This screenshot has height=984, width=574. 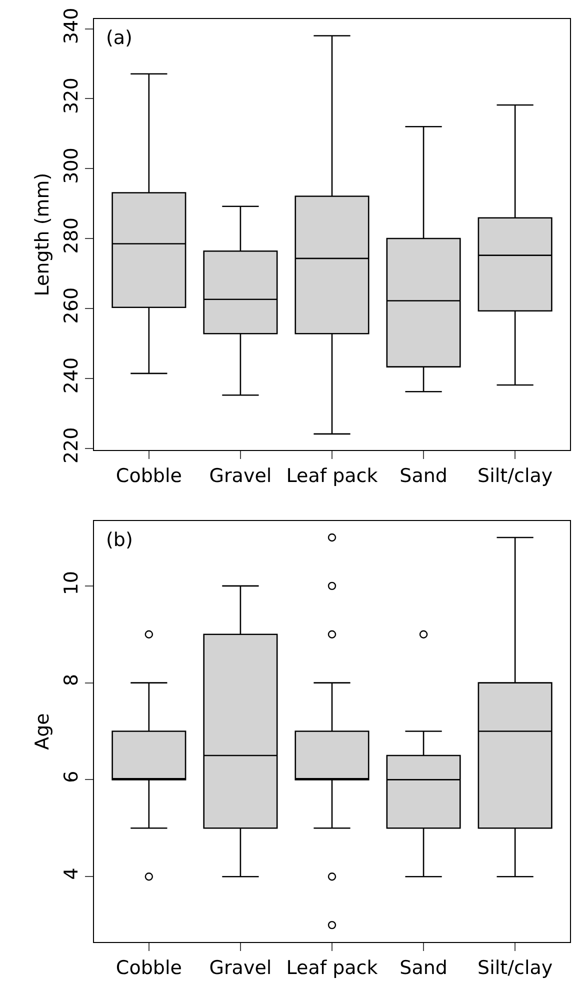 I want to click on y-axis-title: Age, so click(x=42, y=731).